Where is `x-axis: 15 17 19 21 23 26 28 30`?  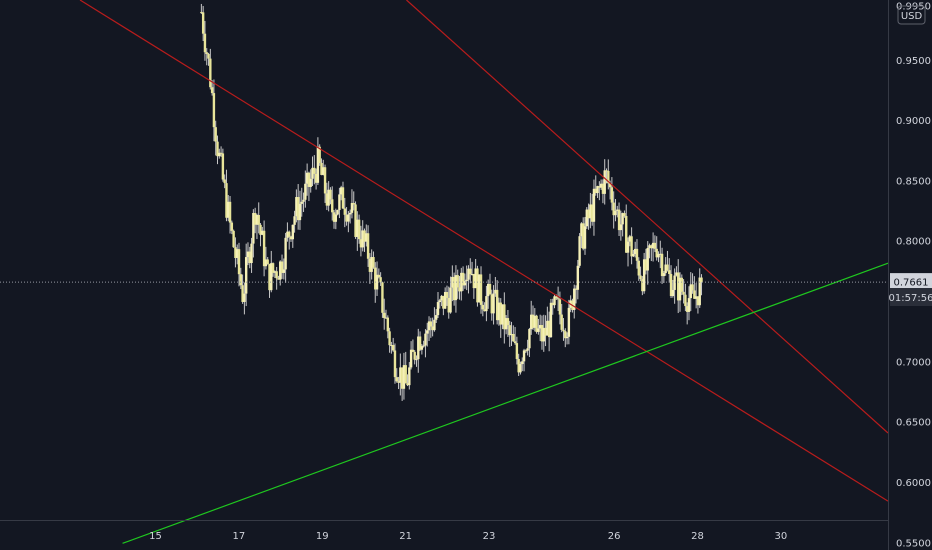 x-axis: 15 17 19 21 23 26 28 30 is located at coordinates (468, 536).